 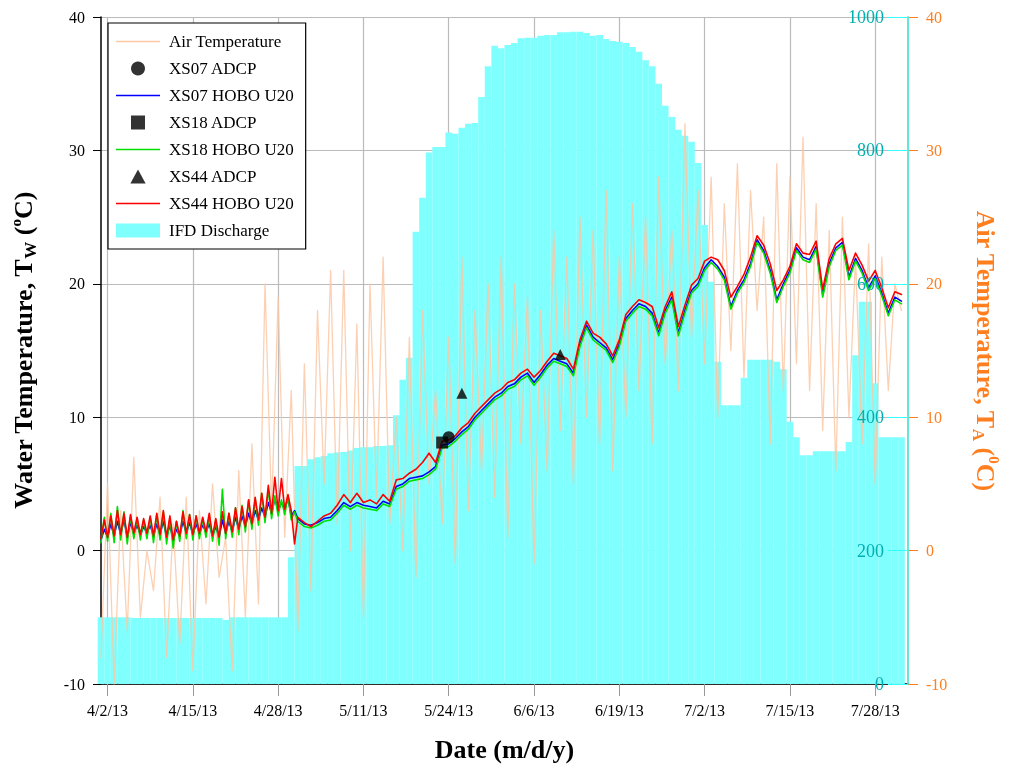 I want to click on y3-tick-label: 30, so click(x=934, y=150).